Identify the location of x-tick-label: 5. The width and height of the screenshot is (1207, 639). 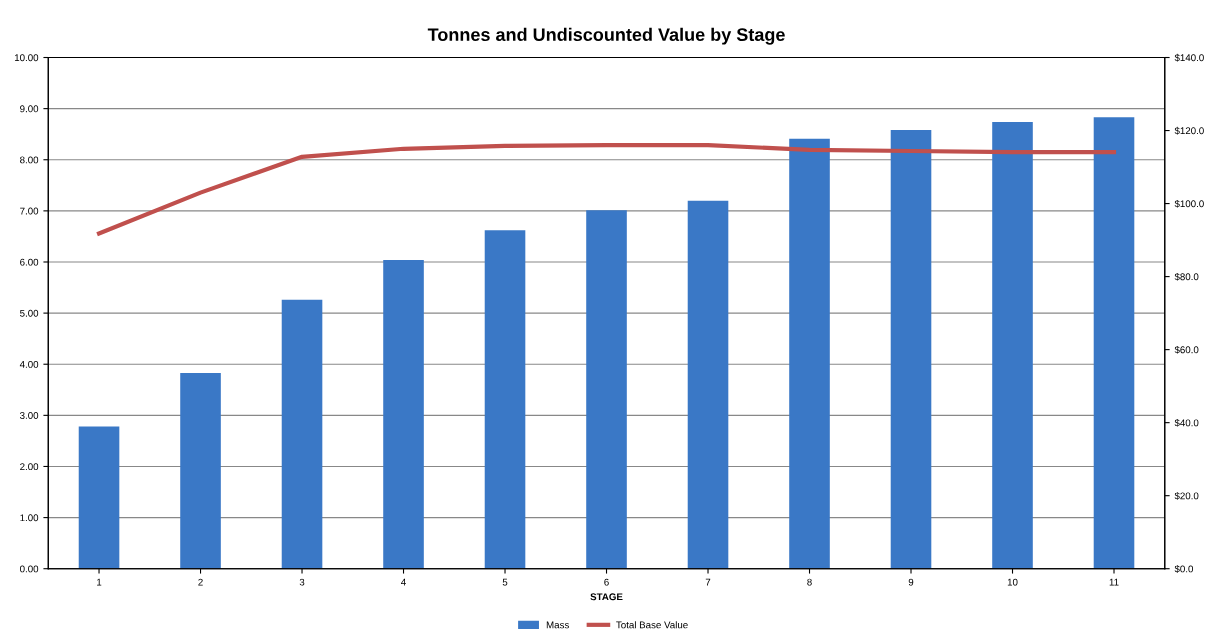
(505, 582).